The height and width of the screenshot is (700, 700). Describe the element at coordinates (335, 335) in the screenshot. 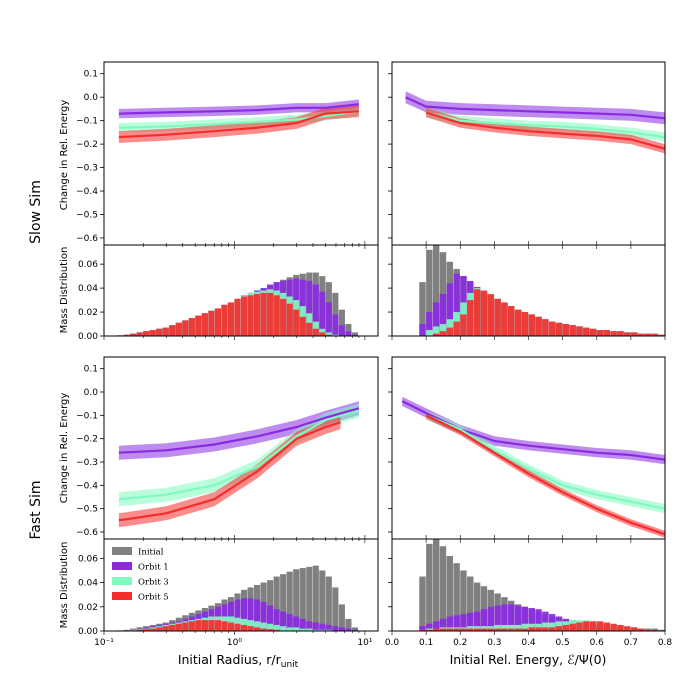

I see `slow-mass-radius-orbit3-bar` at that location.